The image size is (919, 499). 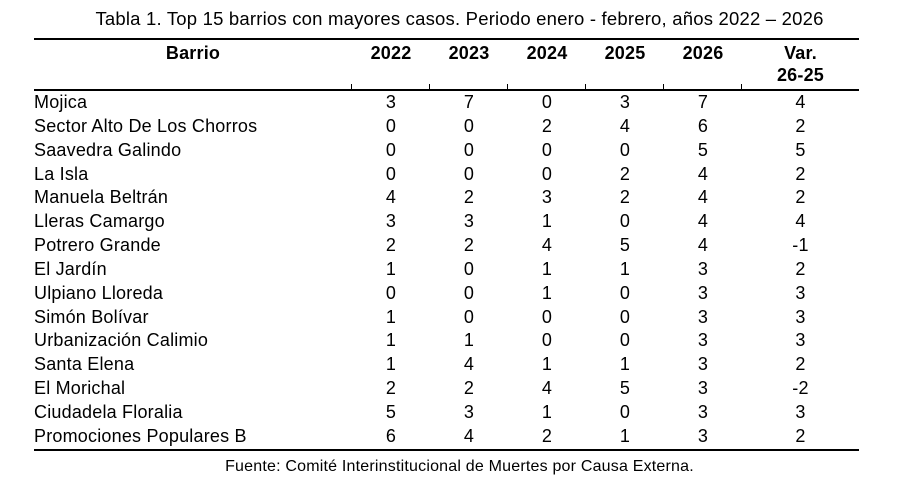 What do you see at coordinates (193, 65) in the screenshot?
I see `header-barrio: Barrio` at bounding box center [193, 65].